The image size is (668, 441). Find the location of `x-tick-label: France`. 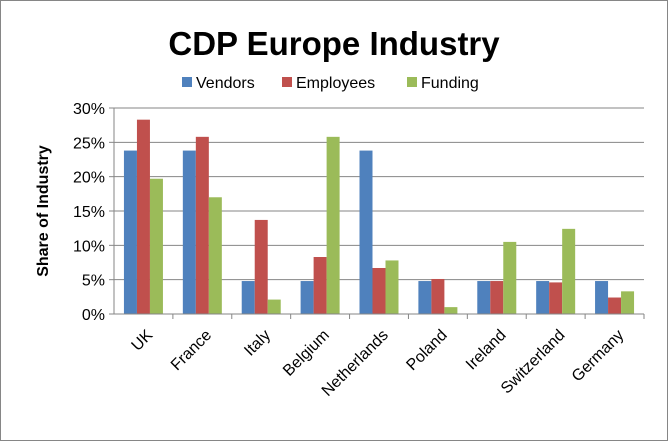

x-tick-label: France is located at coordinates (191, 350).